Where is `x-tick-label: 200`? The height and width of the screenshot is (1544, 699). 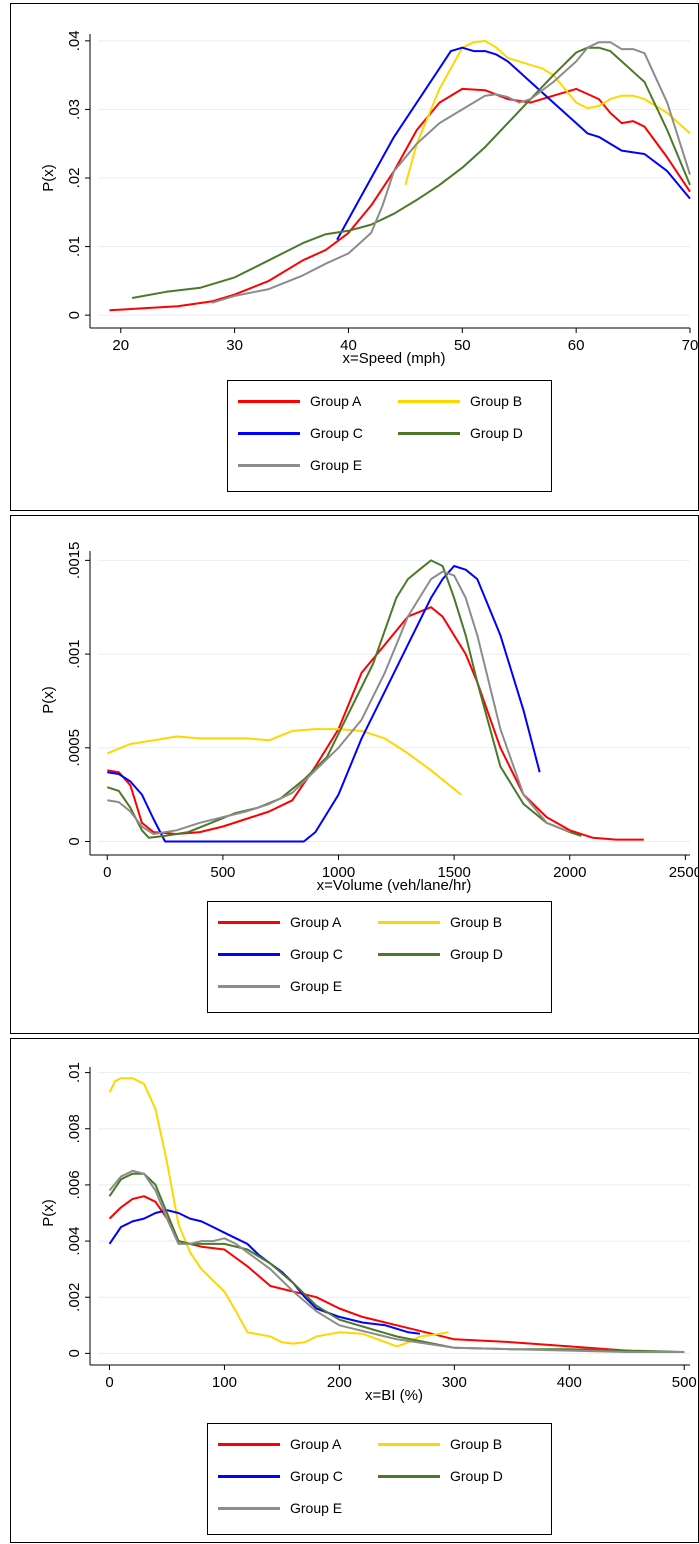 x-tick-label: 200 is located at coordinates (339, 1382).